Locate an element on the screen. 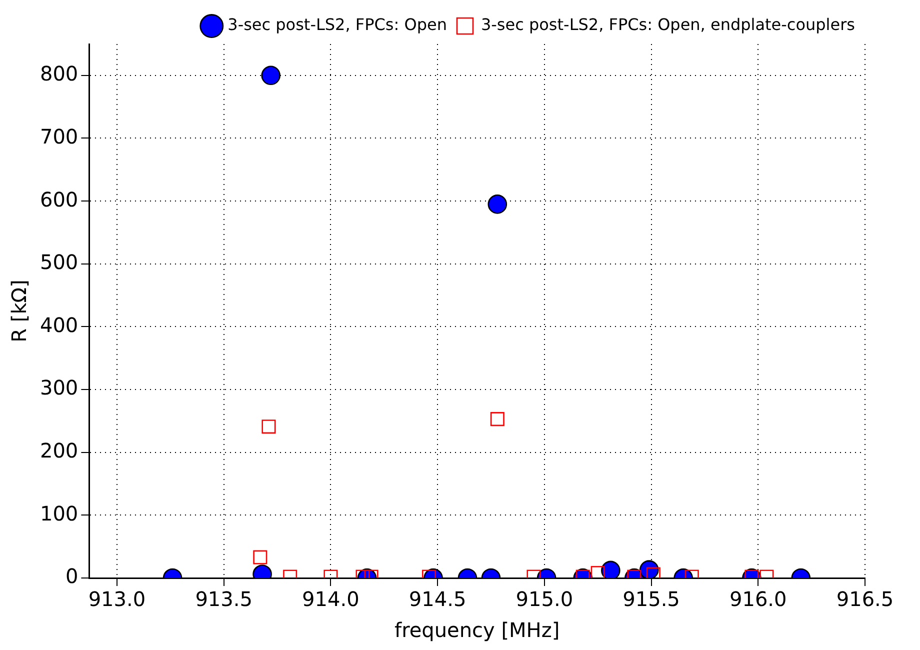 The height and width of the screenshot is (650, 920). x-tick-label: 915.0 is located at coordinates (545, 599).